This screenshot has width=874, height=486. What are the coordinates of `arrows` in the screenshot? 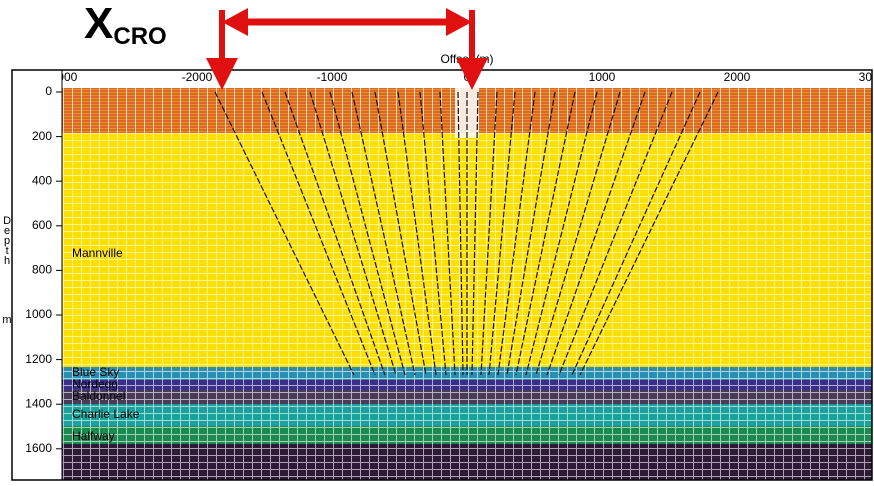 It's located at (347, 49).